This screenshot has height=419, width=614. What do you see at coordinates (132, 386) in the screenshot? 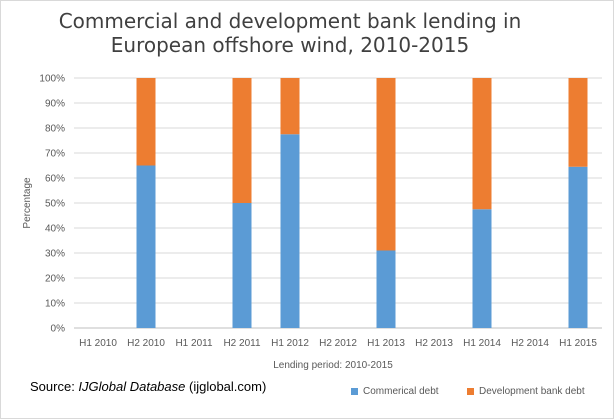
I see `source-database-name: IJGlobal Database` at bounding box center [132, 386].